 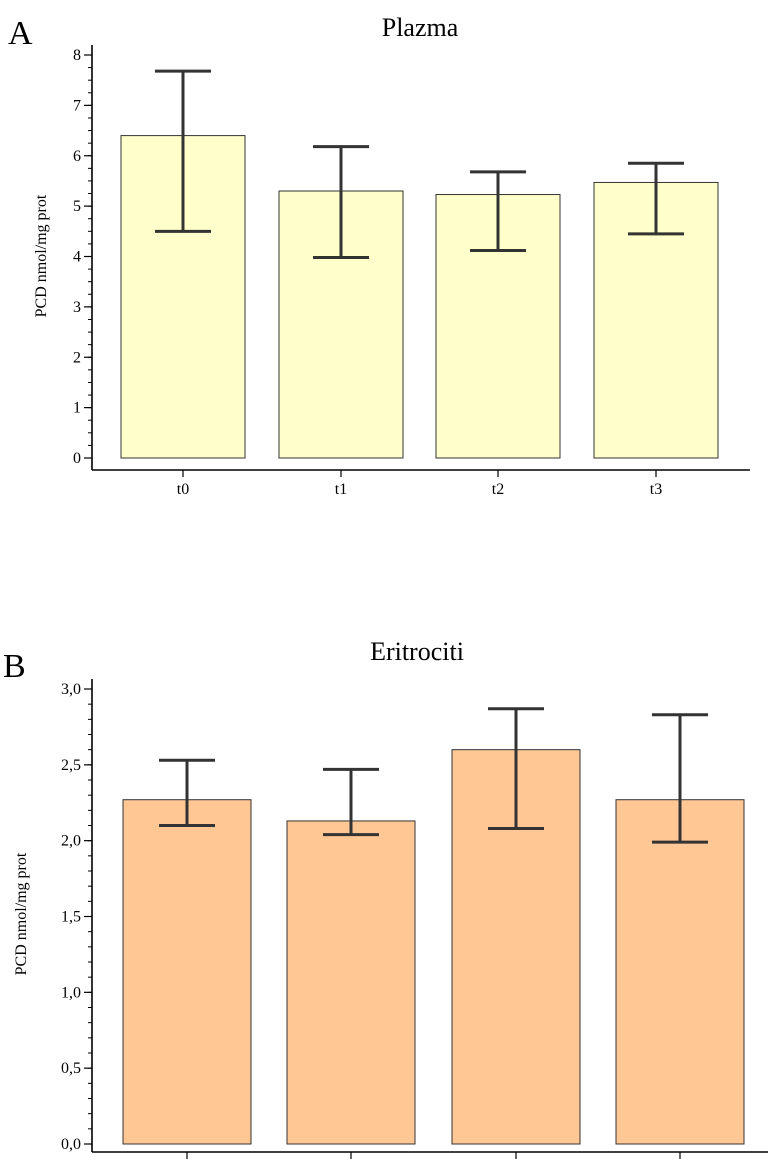 What do you see at coordinates (71, 841) in the screenshot?
I see `y-tick-label: 2,0` at bounding box center [71, 841].